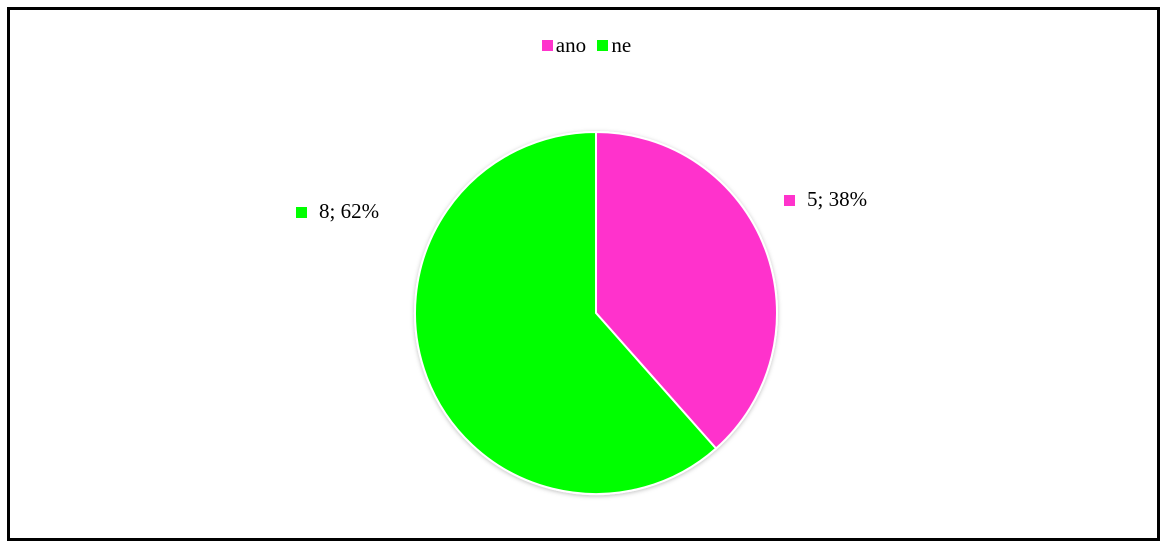 This screenshot has height=548, width=1173. I want to click on data-label-ano: 5; 38%, so click(837, 199).